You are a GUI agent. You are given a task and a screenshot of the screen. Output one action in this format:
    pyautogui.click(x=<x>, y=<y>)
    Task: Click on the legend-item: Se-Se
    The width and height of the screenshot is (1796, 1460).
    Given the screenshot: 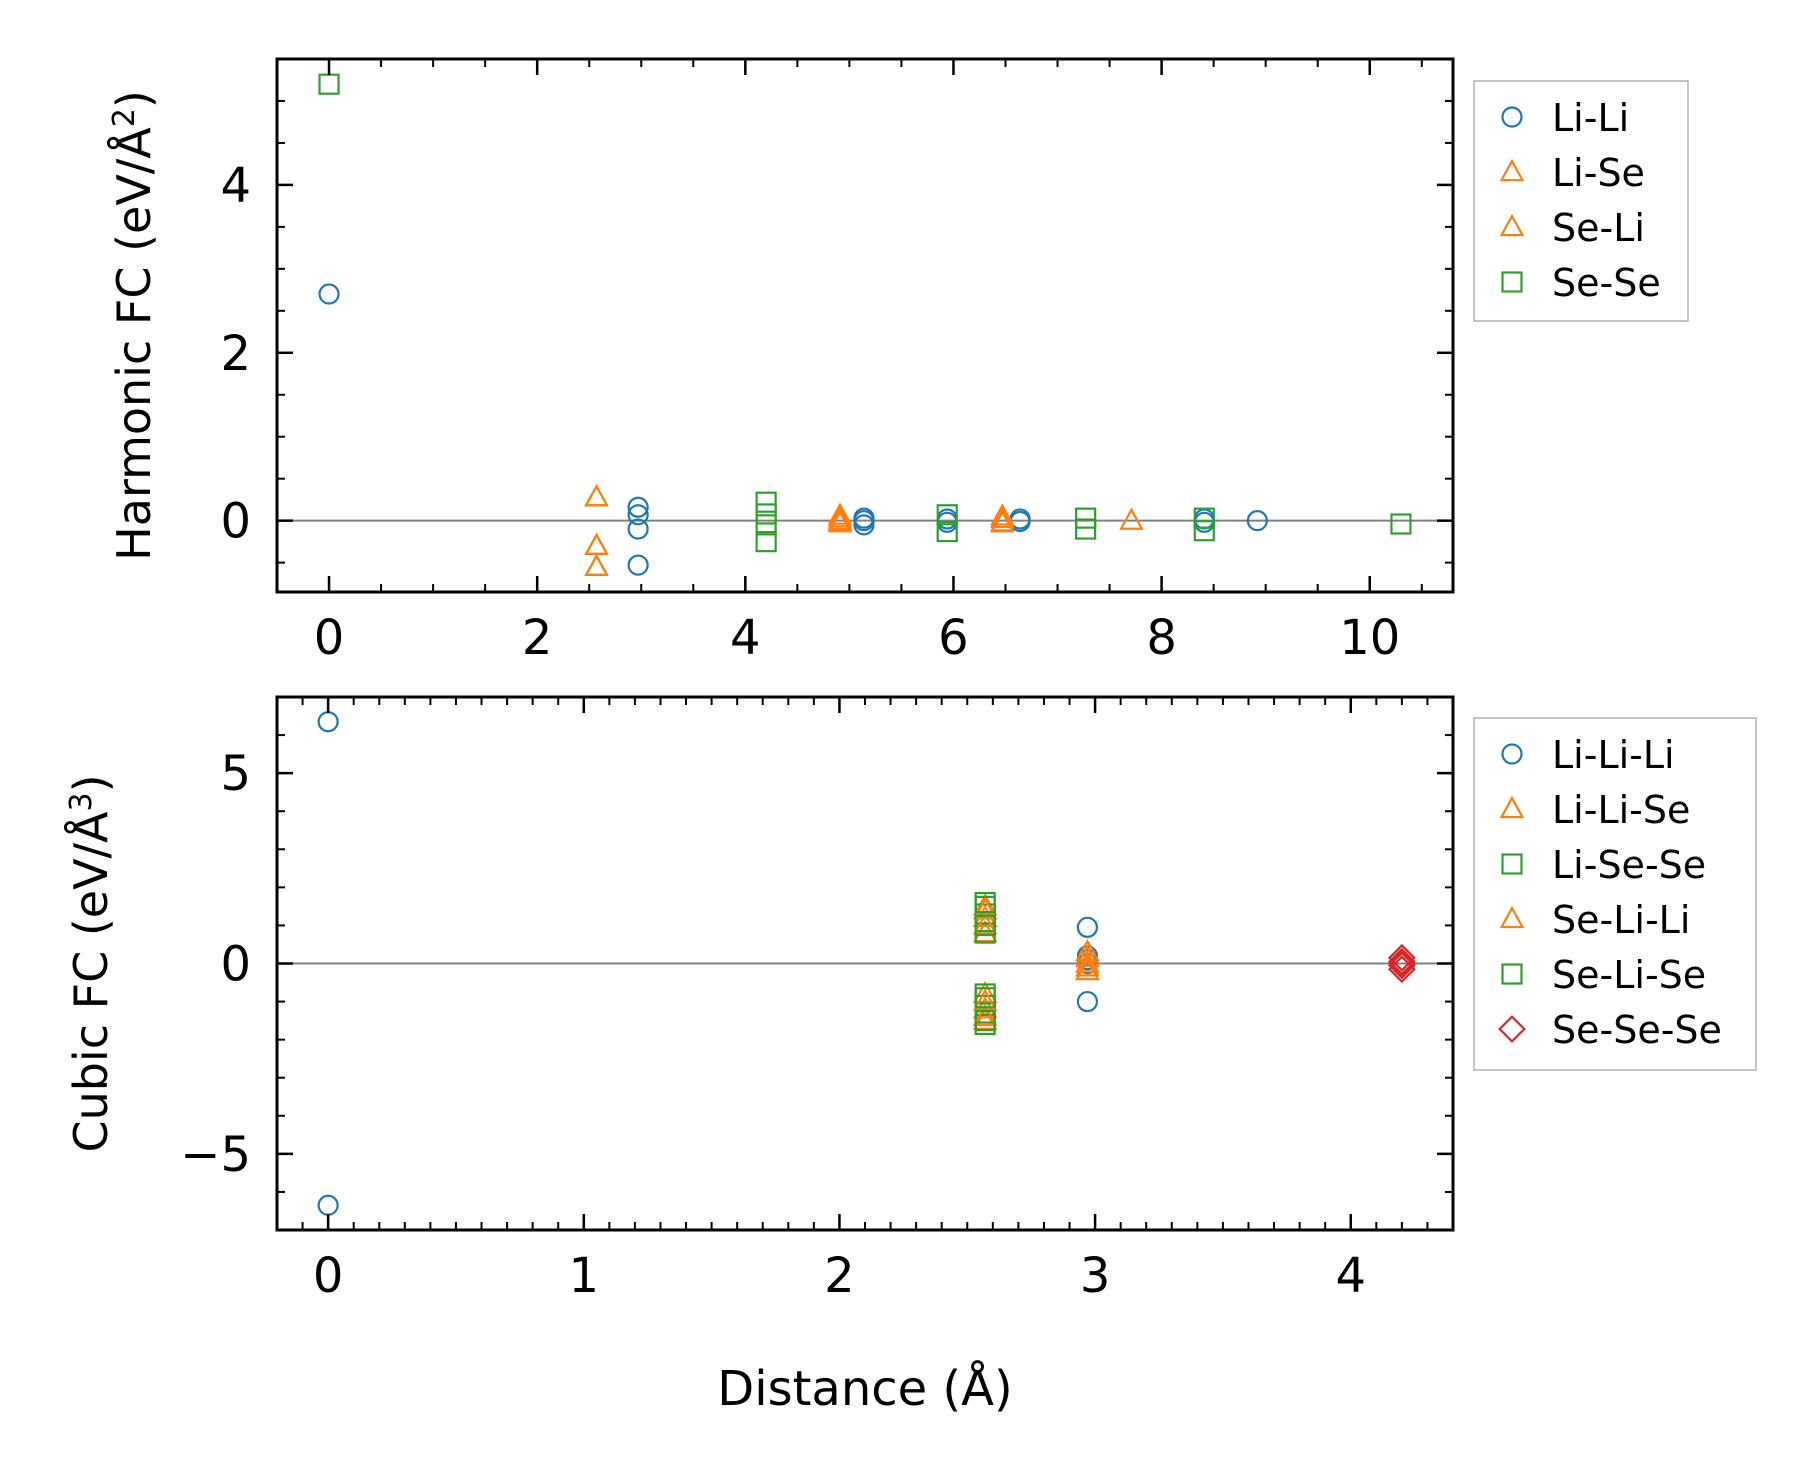 What is the action you would take?
    pyautogui.click(x=1581, y=283)
    